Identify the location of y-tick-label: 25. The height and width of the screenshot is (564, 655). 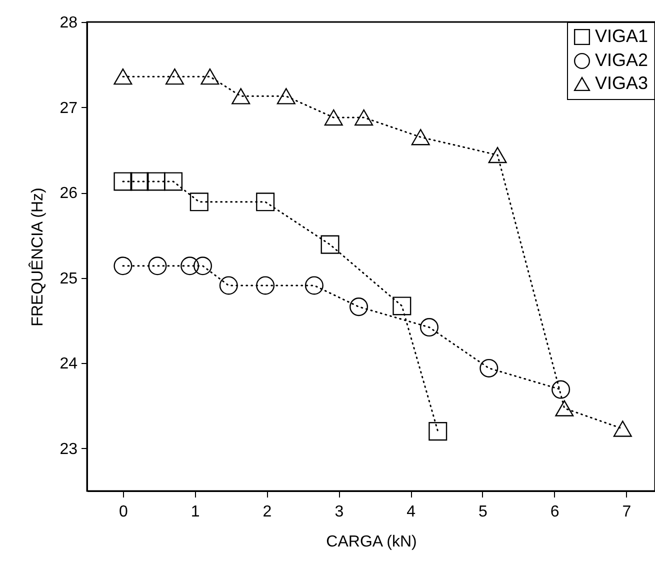
(69, 279).